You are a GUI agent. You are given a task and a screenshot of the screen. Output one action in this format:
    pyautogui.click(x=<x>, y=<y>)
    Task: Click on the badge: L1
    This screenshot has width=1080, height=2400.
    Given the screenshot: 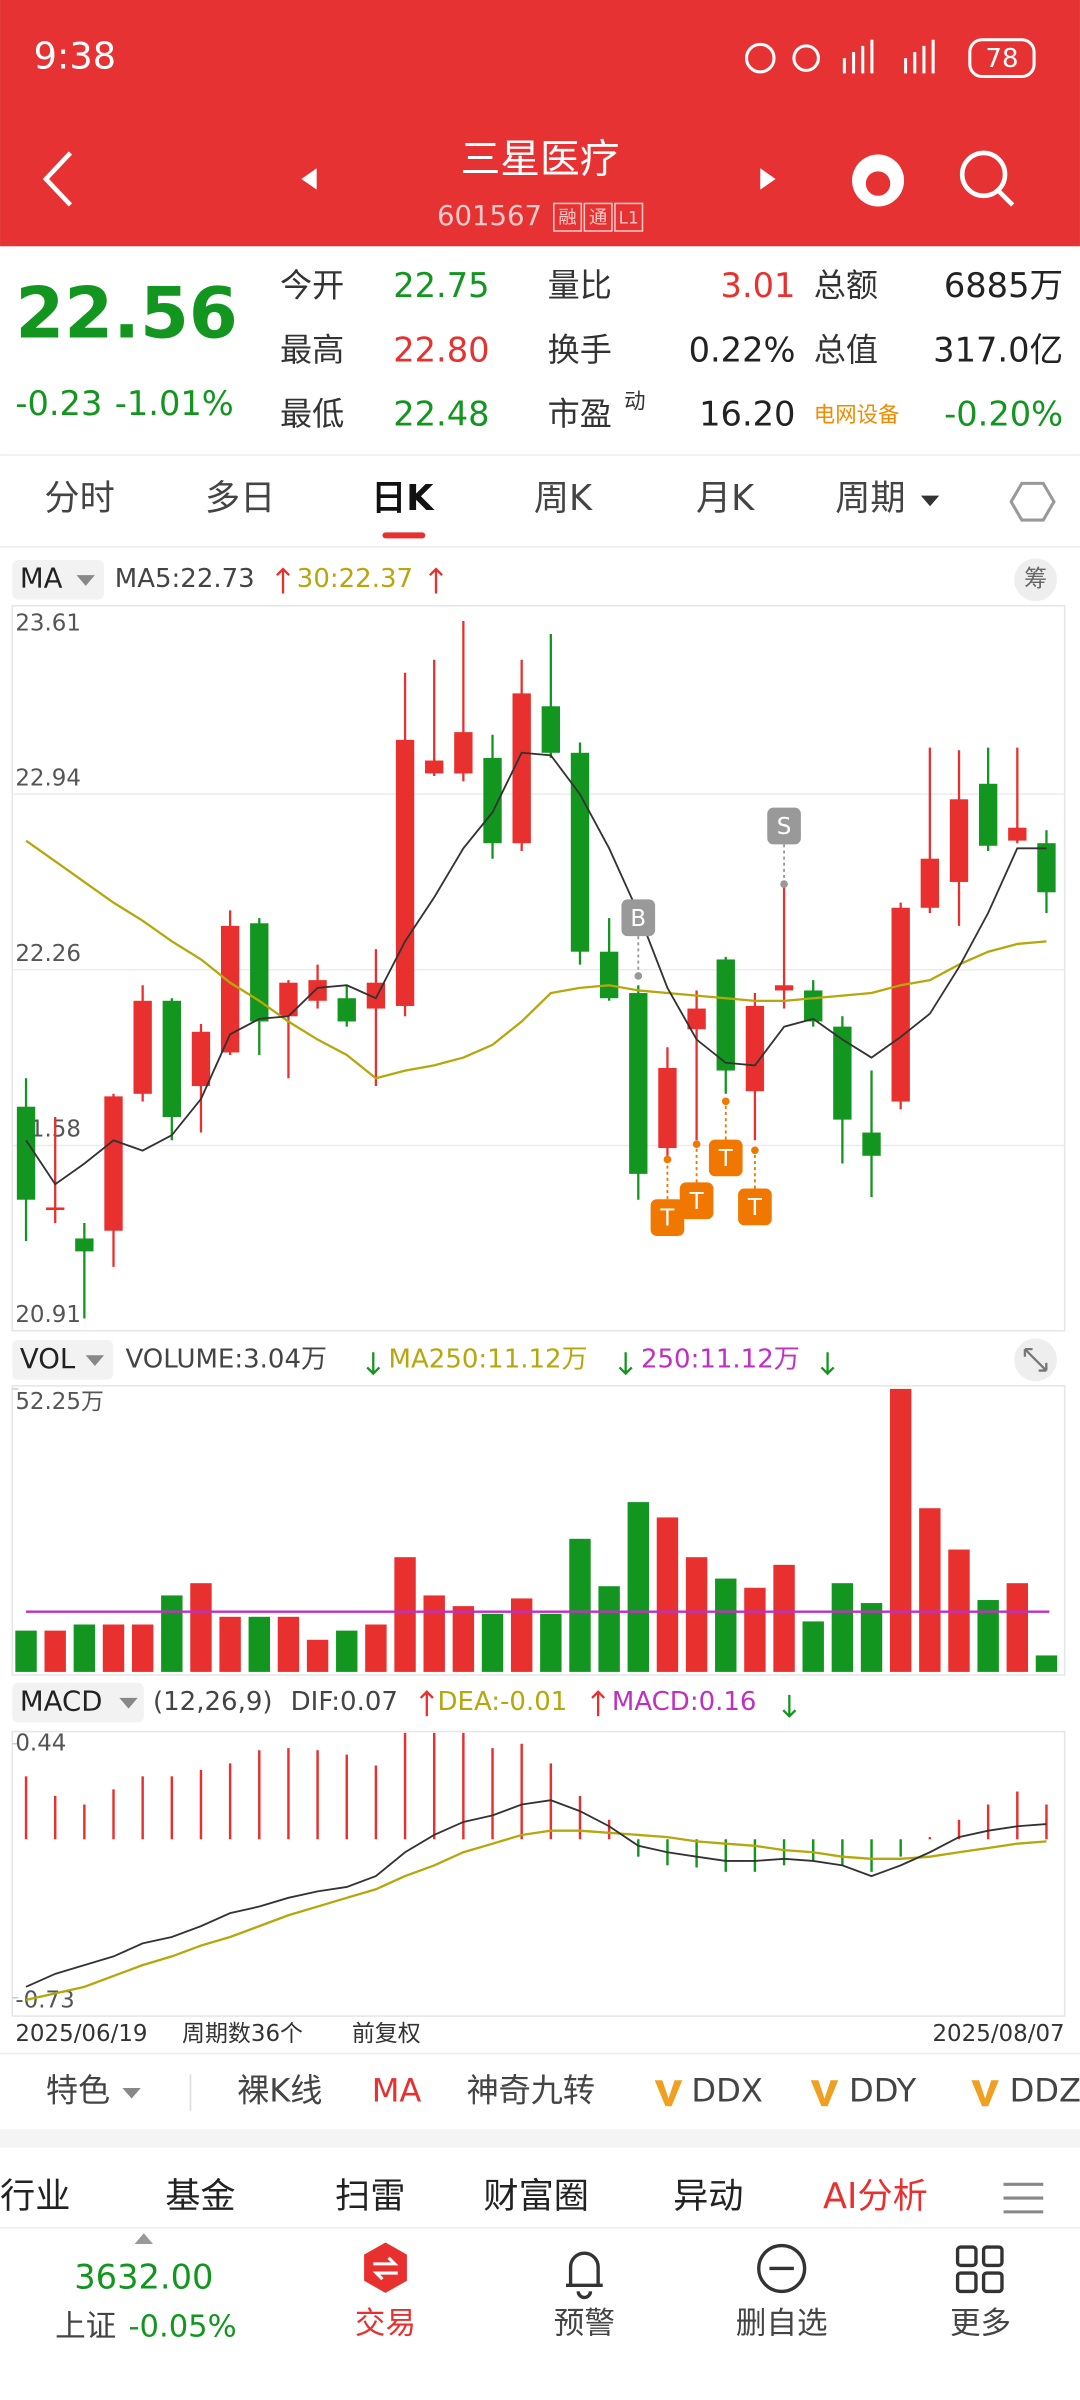 What is the action you would take?
    pyautogui.click(x=629, y=218)
    